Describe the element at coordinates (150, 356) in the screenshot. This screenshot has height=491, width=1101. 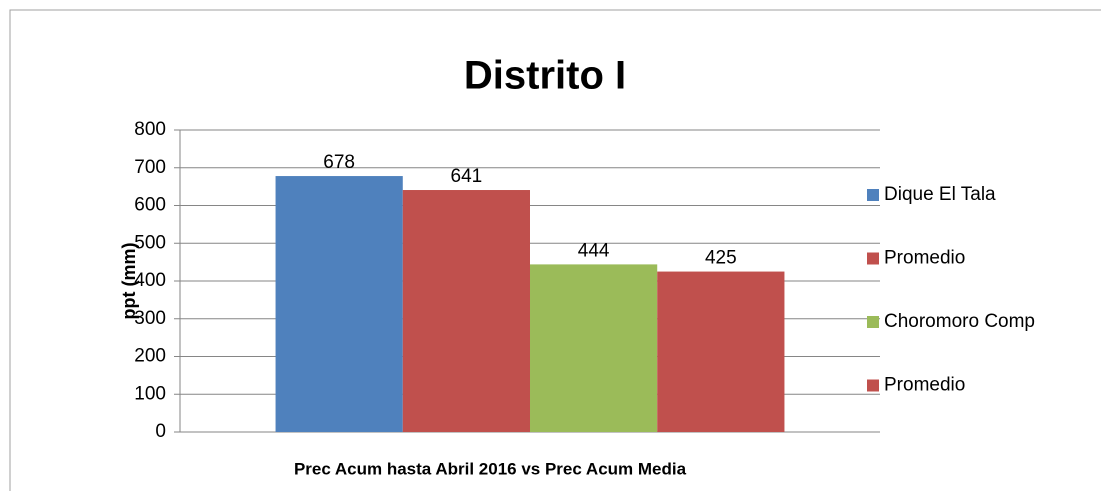
I see `y-tick-label: 200` at that location.